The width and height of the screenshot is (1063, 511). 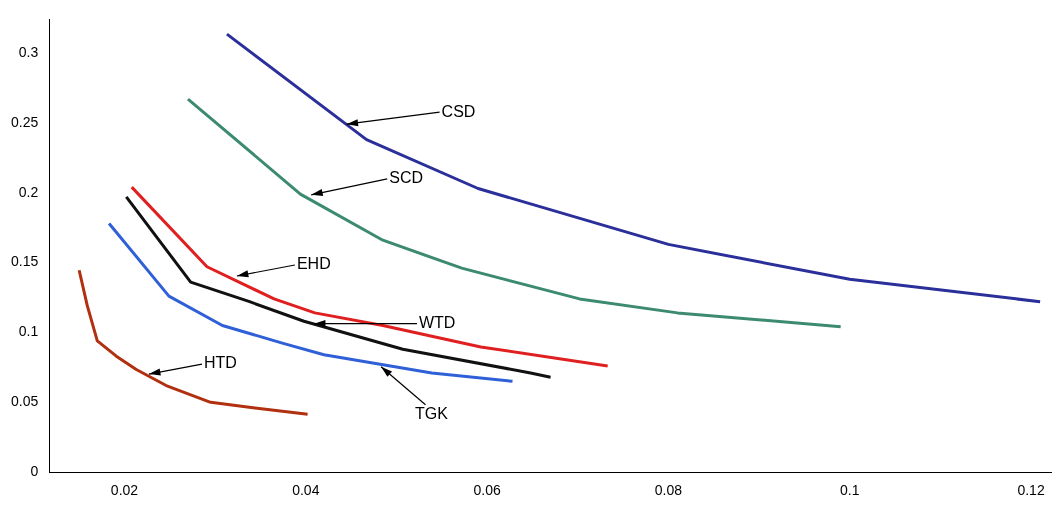 I want to click on x-tick-label: 0.08, so click(x=668, y=490).